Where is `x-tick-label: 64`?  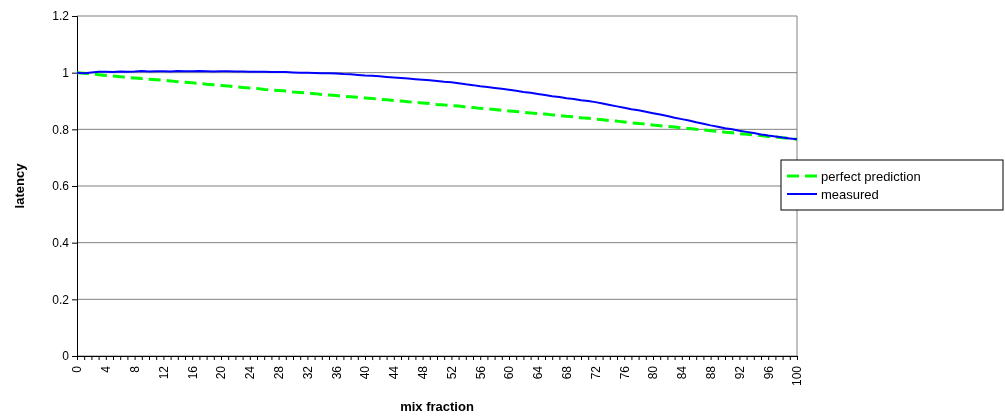 x-tick-label: 64 is located at coordinates (538, 372).